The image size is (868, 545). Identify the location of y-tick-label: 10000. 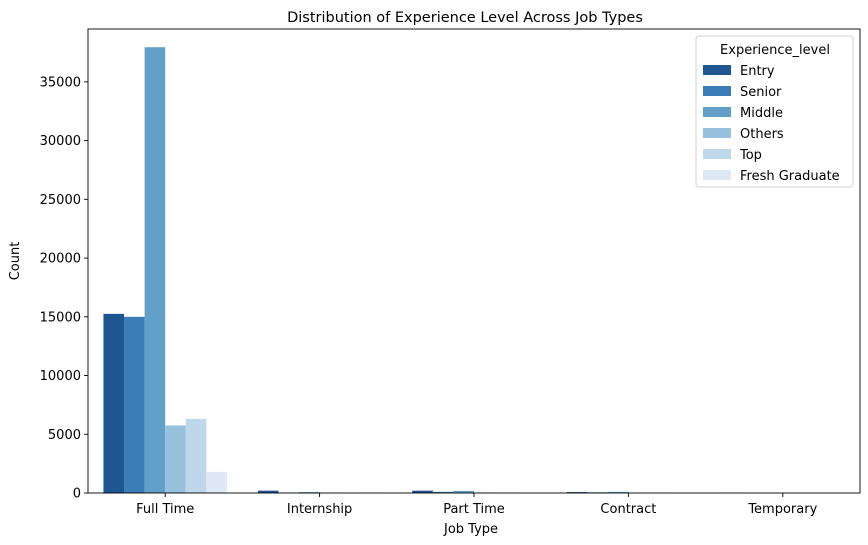
(60, 376).